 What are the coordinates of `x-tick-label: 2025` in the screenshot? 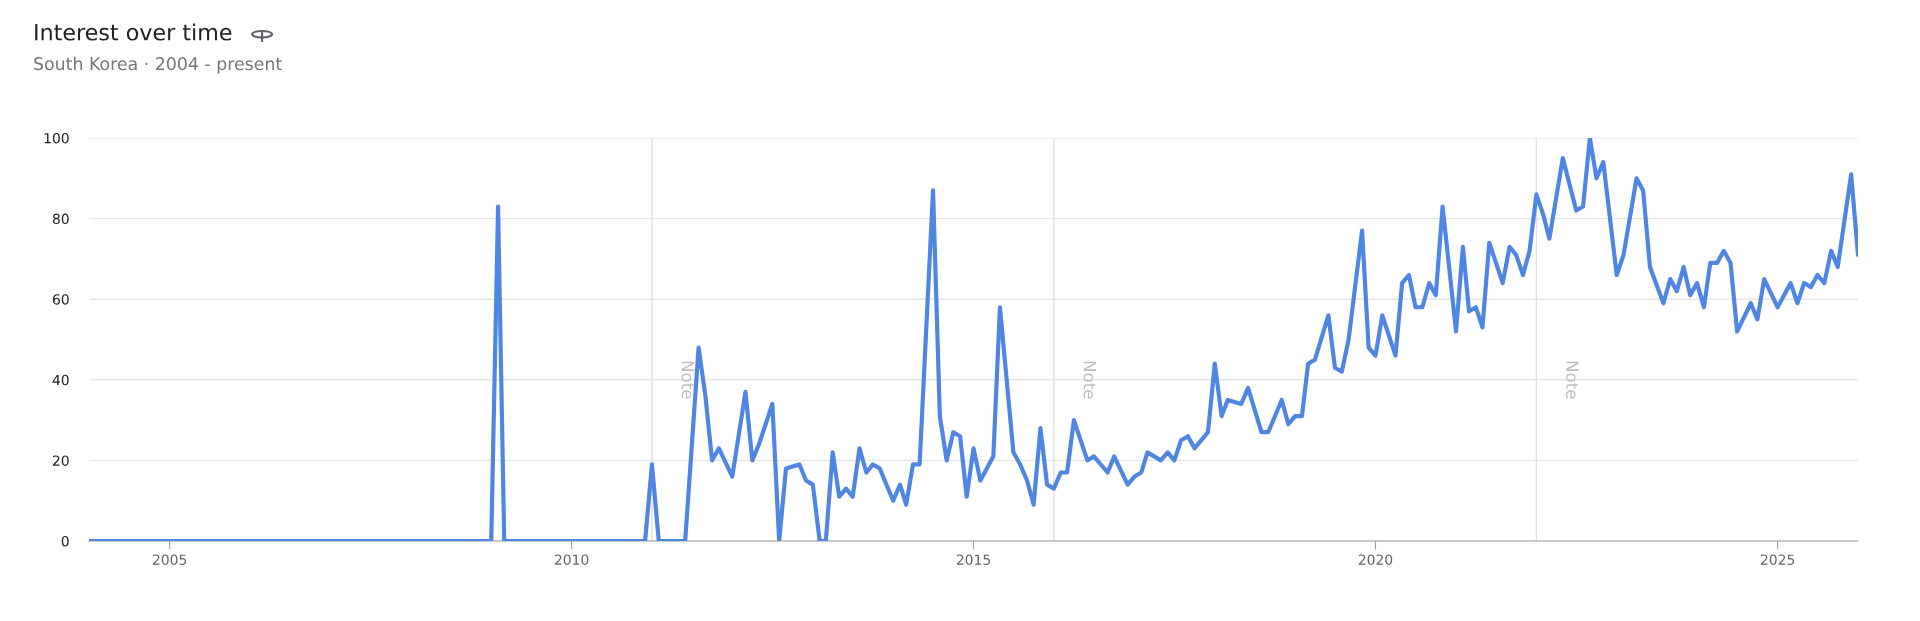 It's located at (1777, 559).